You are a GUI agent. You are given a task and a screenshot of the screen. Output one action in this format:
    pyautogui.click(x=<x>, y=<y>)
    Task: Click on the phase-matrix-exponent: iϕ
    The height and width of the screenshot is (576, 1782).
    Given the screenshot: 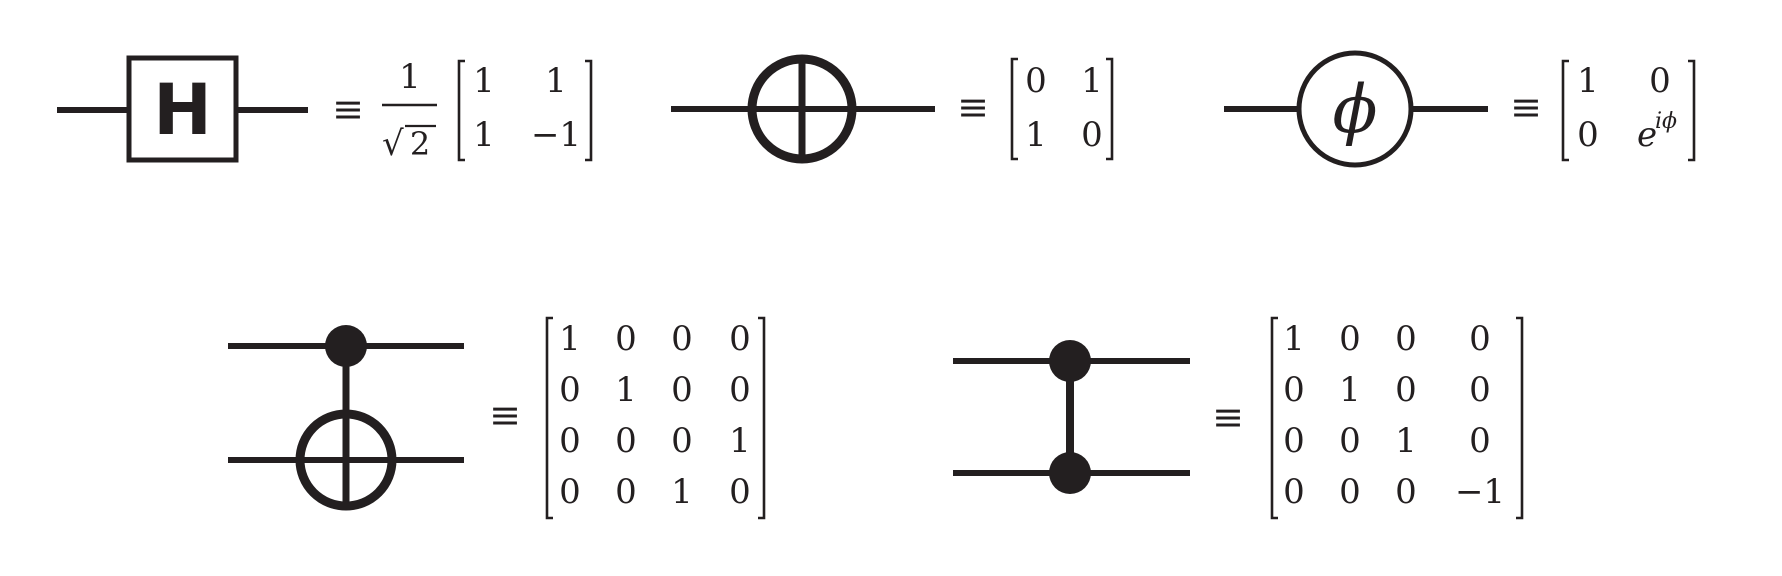 What is the action you would take?
    pyautogui.click(x=1666, y=121)
    